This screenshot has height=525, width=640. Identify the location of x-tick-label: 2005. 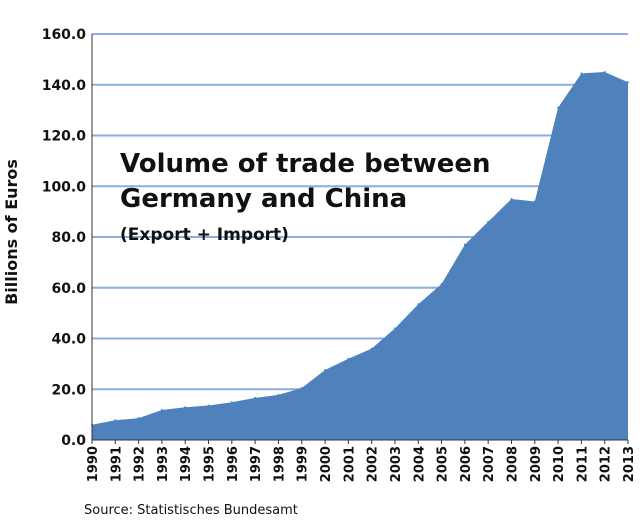
(443, 464).